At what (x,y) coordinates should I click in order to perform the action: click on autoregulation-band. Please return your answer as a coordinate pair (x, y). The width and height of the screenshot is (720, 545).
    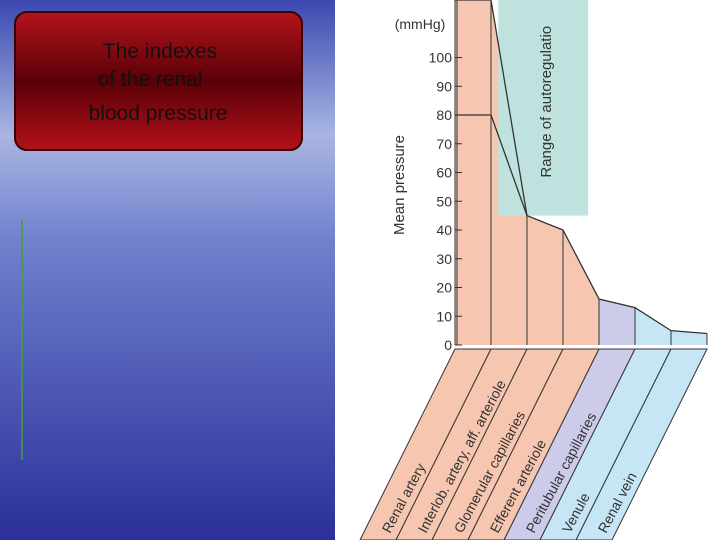
    Looking at the image, I should click on (543, 108).